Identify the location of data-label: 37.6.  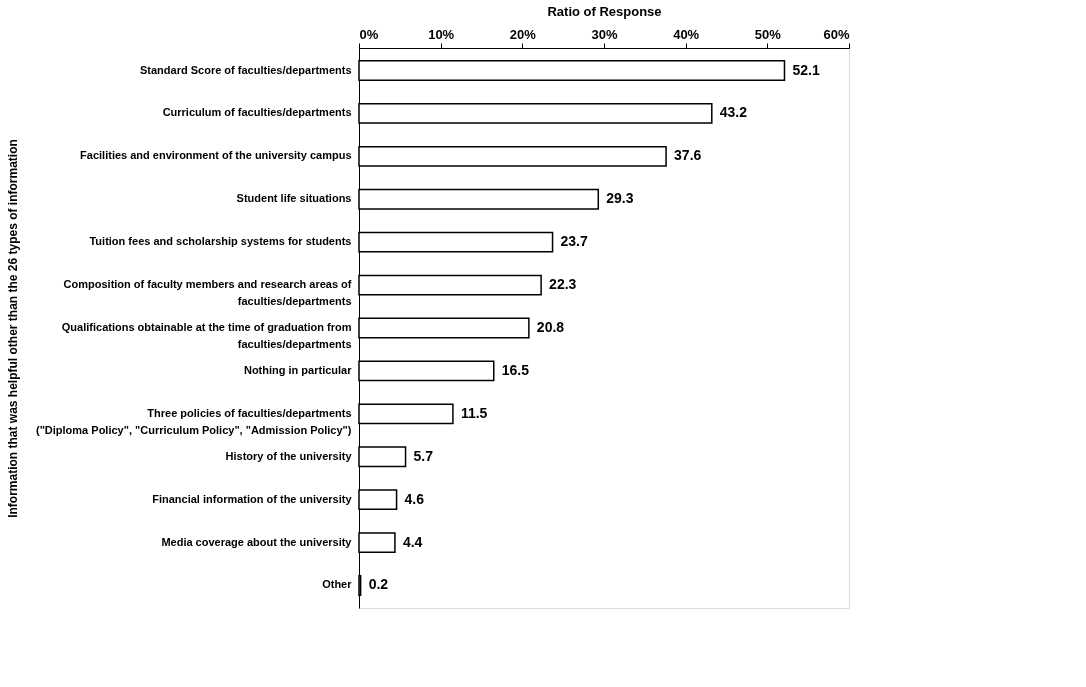
(688, 155).